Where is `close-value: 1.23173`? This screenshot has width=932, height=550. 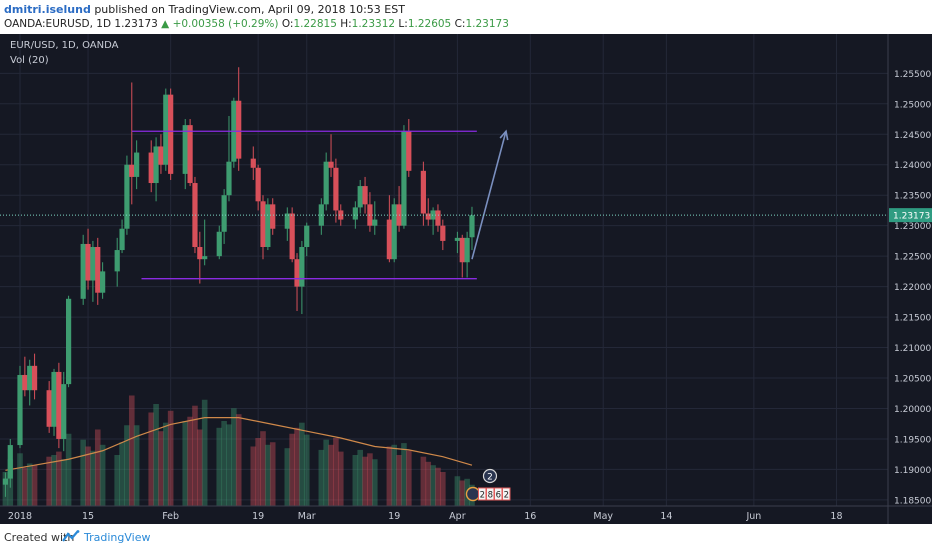 close-value: 1.23173 is located at coordinates (487, 24).